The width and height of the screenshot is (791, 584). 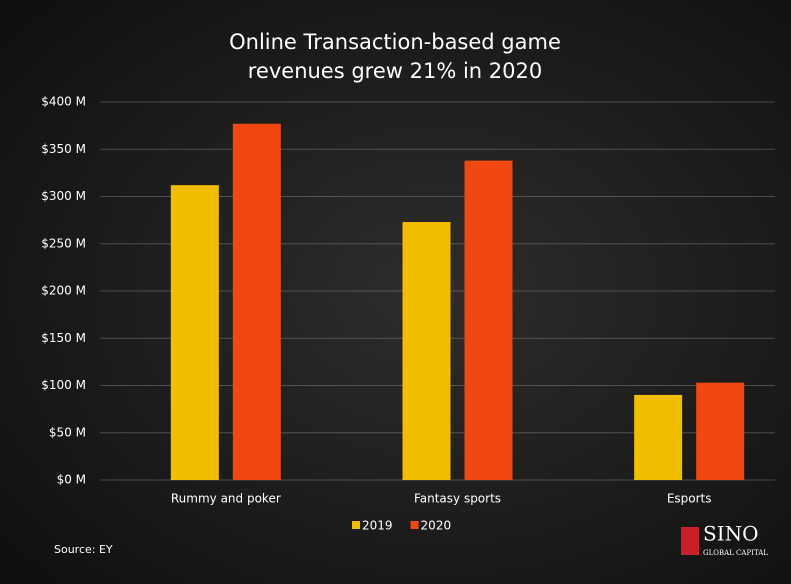 What do you see at coordinates (63, 385) in the screenshot?
I see `y-tick-label: $100 M` at bounding box center [63, 385].